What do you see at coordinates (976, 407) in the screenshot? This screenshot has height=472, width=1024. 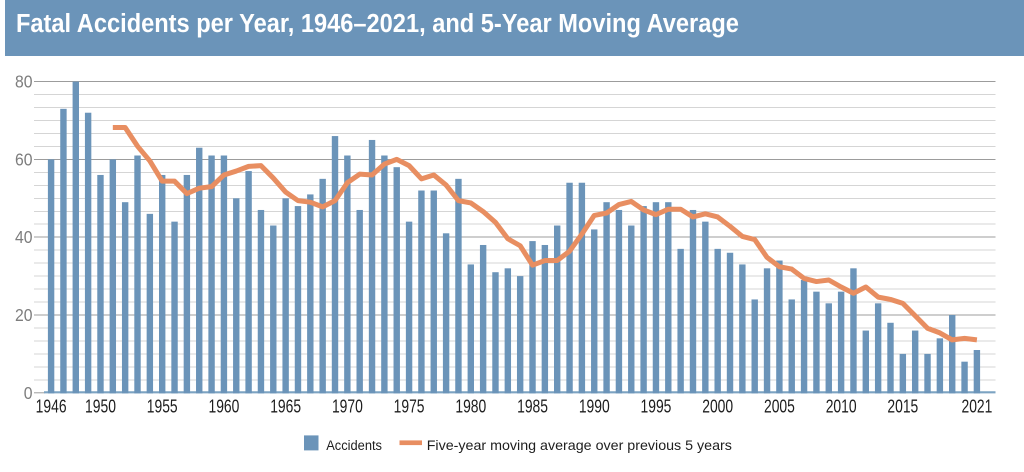 I see `svg-text: 2021` at bounding box center [976, 407].